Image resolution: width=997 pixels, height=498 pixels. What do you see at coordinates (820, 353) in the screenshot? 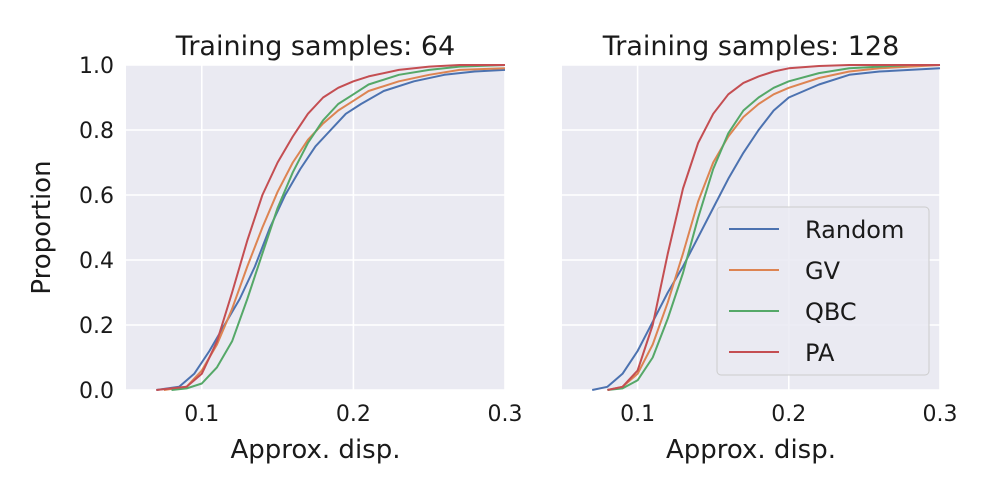
I see `legend-label-pa: PA` at bounding box center [820, 353].